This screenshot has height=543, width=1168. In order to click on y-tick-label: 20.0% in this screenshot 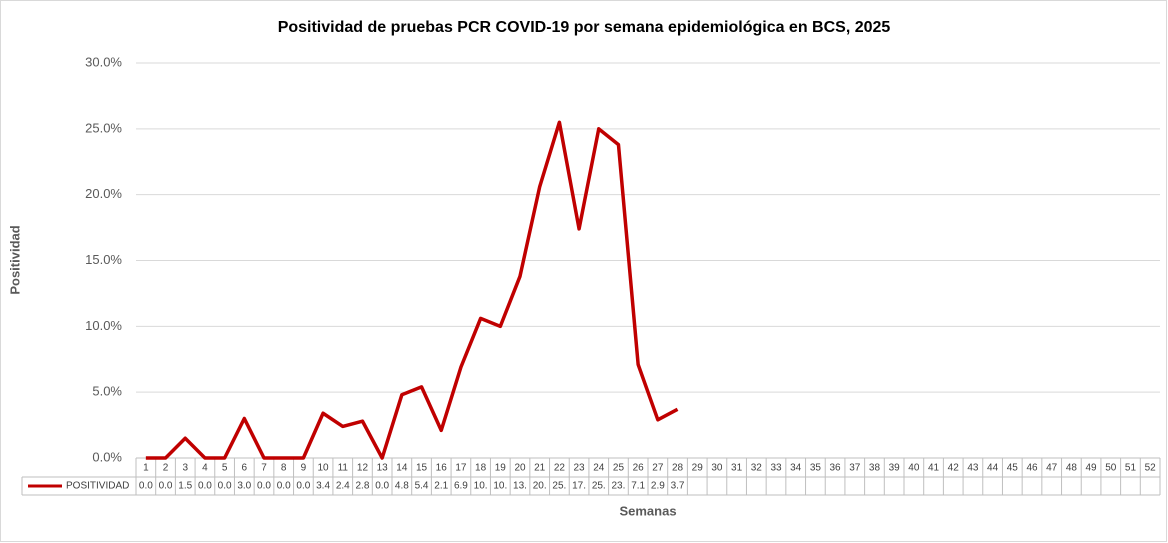, I will do `click(103, 193)`.